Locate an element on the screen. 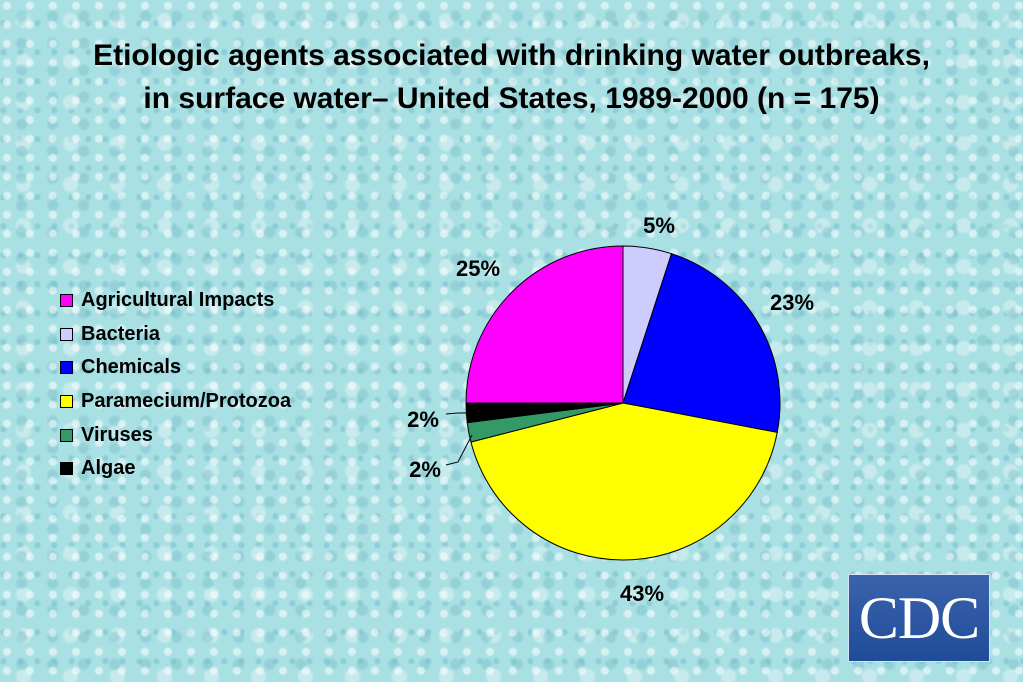  legend-label: Algae is located at coordinates (108, 468).